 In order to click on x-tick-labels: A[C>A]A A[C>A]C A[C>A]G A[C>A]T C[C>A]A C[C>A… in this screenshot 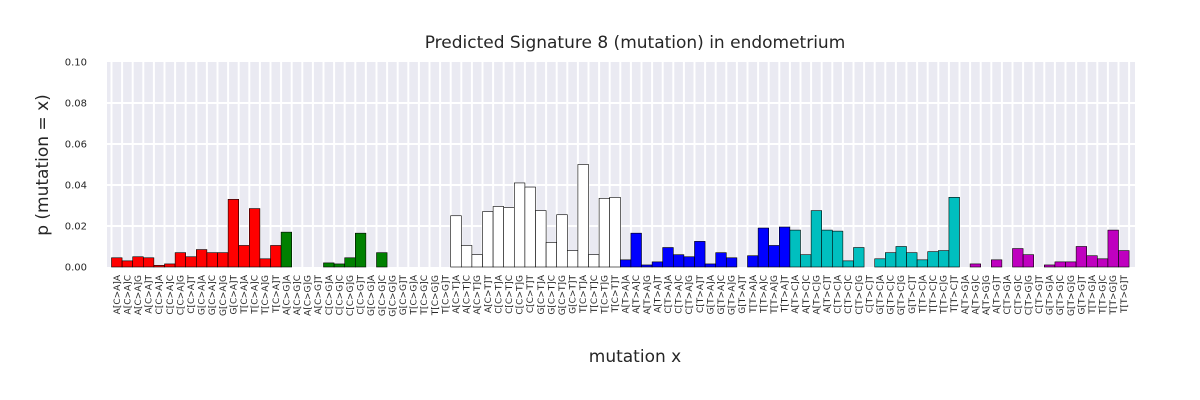, I will do `click(621, 295)`.